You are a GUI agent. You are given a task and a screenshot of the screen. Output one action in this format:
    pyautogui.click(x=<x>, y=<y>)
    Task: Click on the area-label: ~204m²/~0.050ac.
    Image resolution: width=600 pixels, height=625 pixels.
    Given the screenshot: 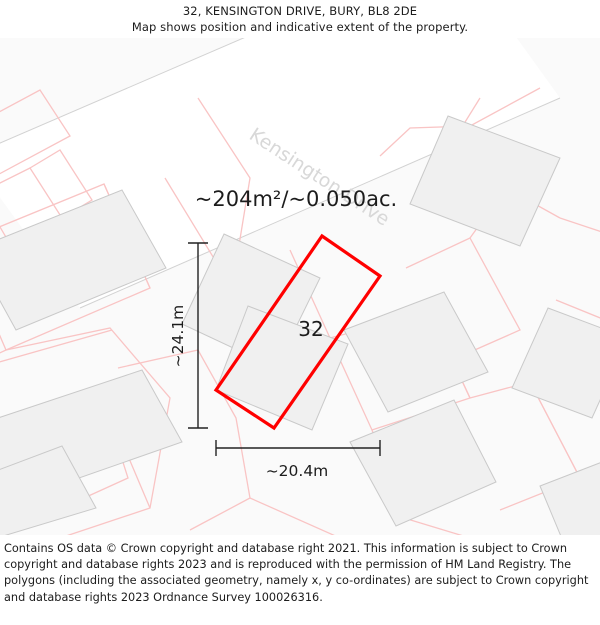 What is the action you would take?
    pyautogui.click(x=296, y=199)
    